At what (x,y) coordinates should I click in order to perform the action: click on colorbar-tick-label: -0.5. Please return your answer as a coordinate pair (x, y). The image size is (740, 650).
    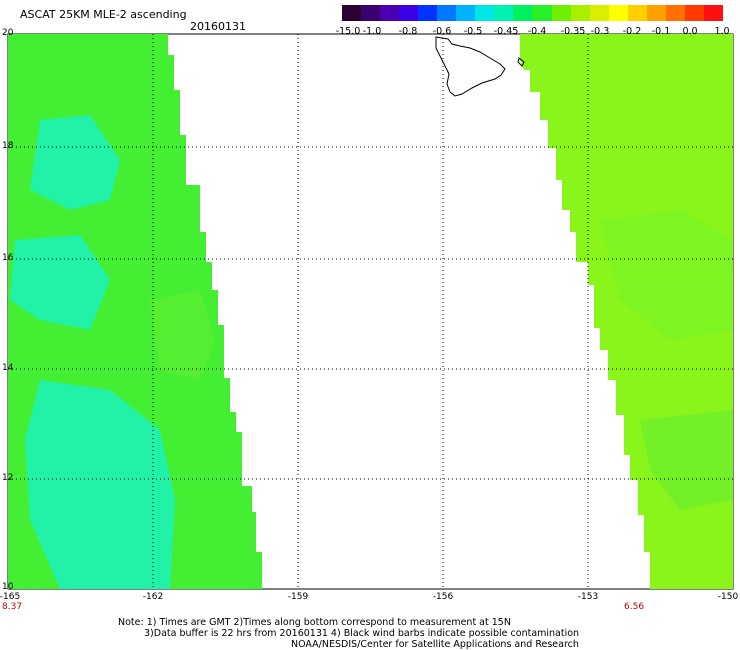
    Looking at the image, I should click on (473, 31).